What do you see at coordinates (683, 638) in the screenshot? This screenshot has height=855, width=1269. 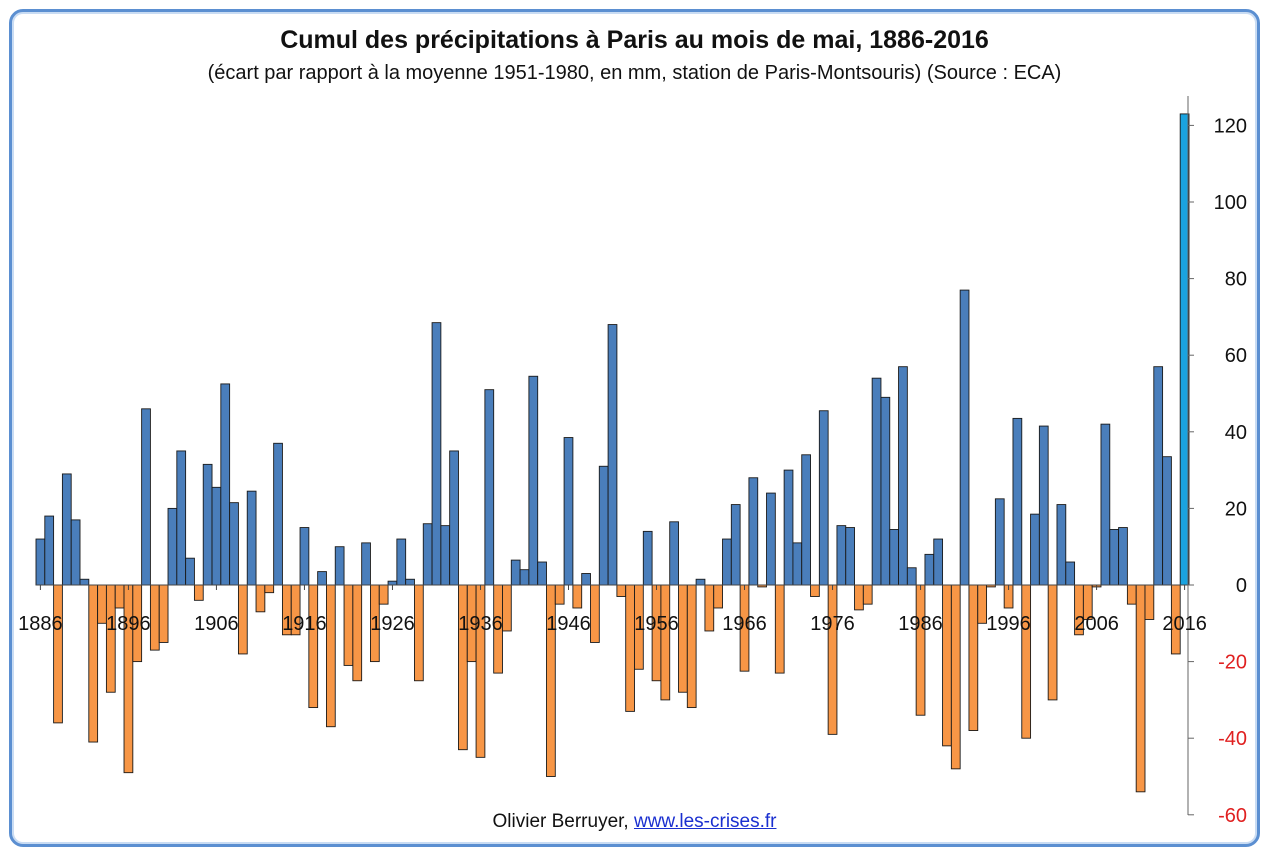 I see `bar-1959` at bounding box center [683, 638].